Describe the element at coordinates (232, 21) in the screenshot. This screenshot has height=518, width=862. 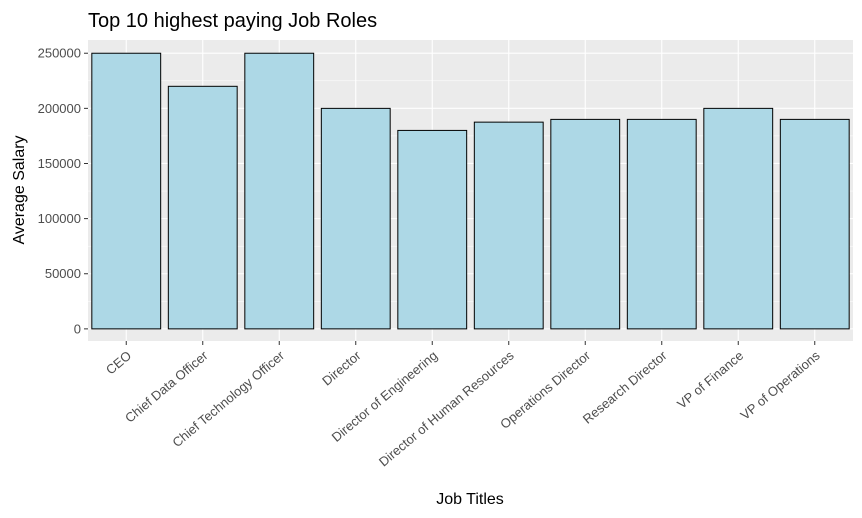
I see `chart-title: Top 10 highest paying Job Roles` at that location.